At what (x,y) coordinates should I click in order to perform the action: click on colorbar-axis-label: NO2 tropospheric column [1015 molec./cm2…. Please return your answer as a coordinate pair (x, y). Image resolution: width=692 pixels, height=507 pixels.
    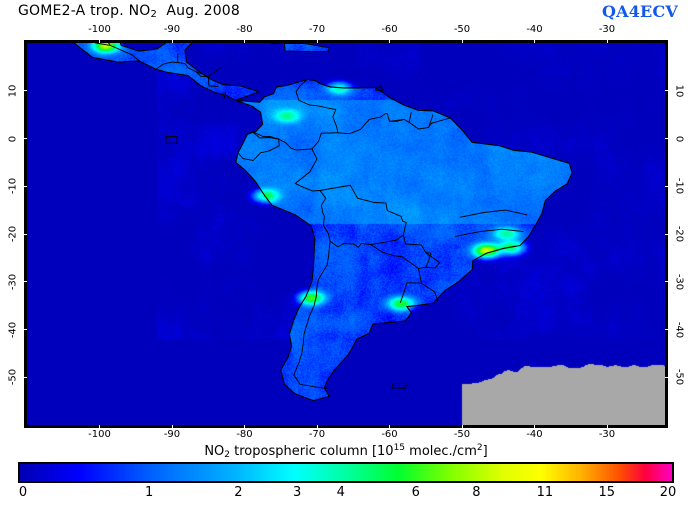
    Looking at the image, I should click on (346, 451).